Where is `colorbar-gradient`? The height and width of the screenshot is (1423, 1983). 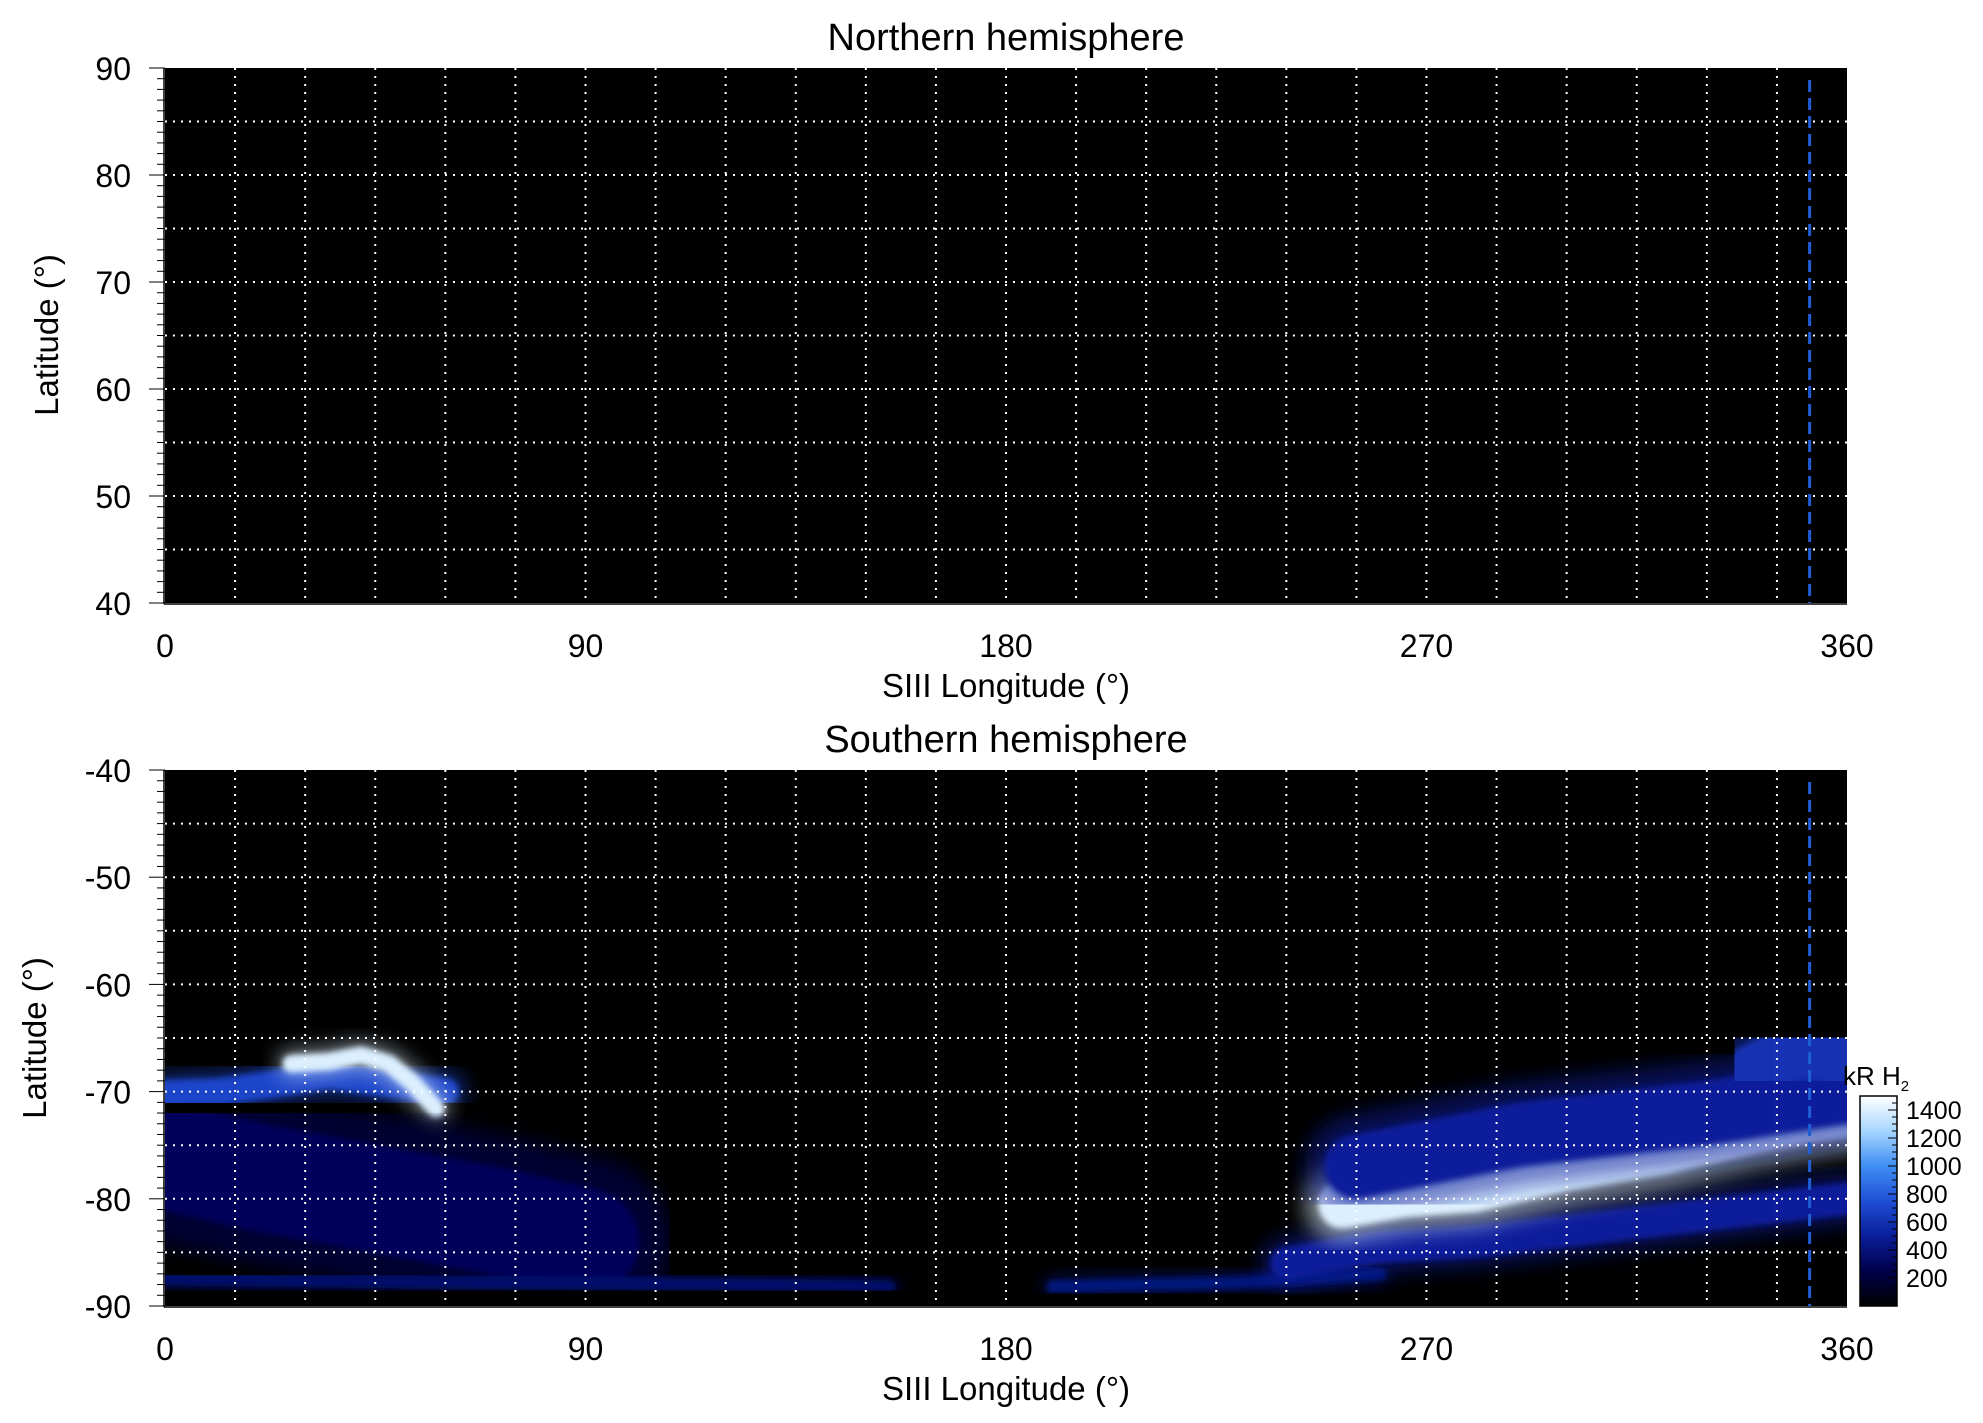 colorbar-gradient is located at coordinates (1878, 1201).